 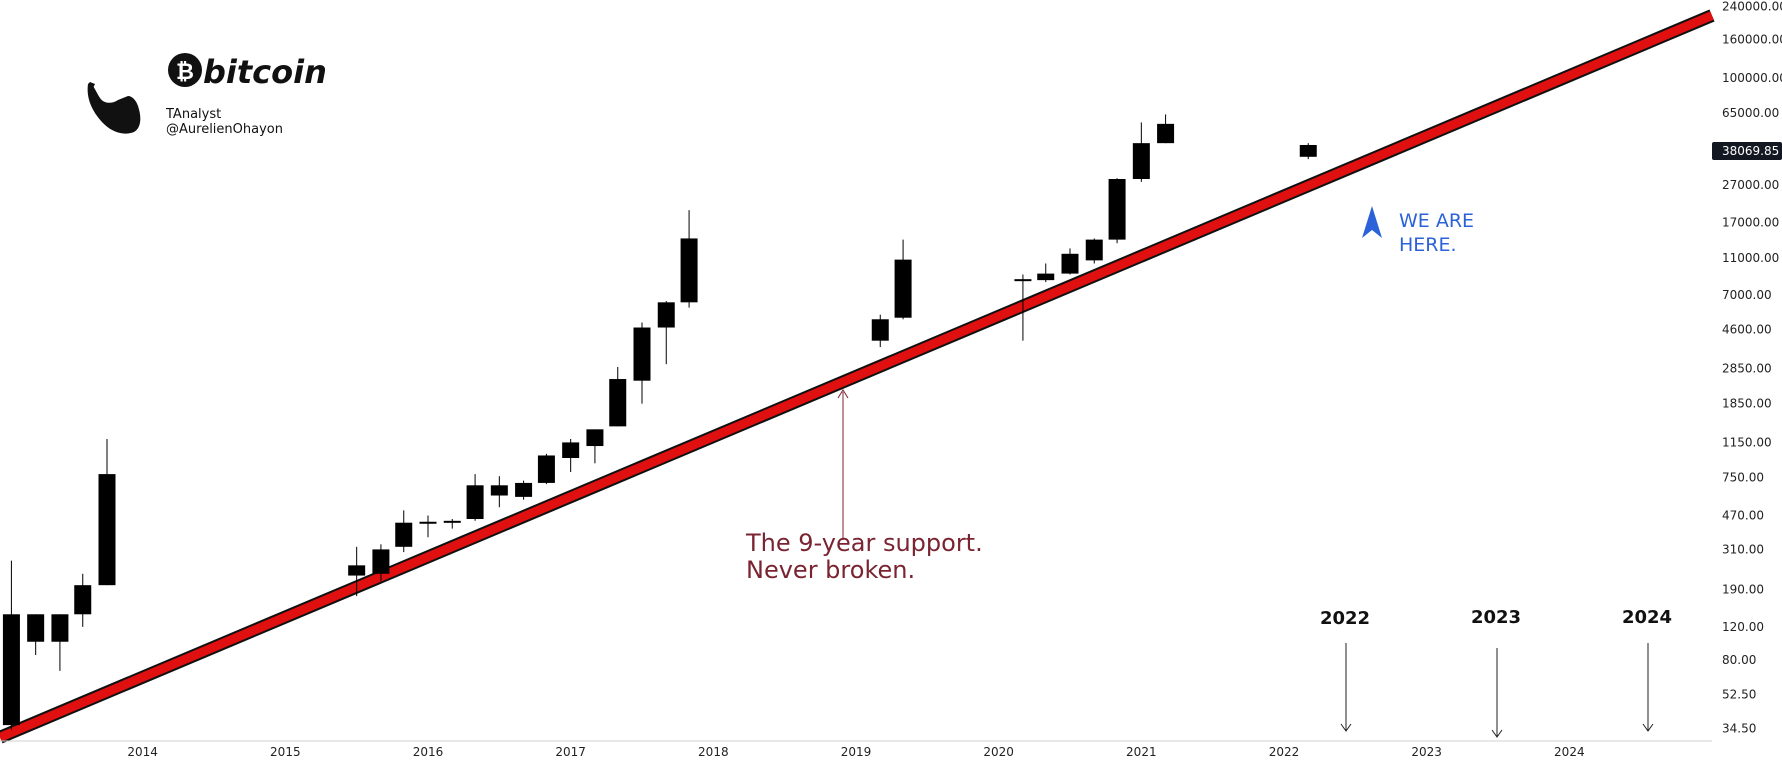 I want to click on x-tick-label: 2016, so click(x=428, y=752).